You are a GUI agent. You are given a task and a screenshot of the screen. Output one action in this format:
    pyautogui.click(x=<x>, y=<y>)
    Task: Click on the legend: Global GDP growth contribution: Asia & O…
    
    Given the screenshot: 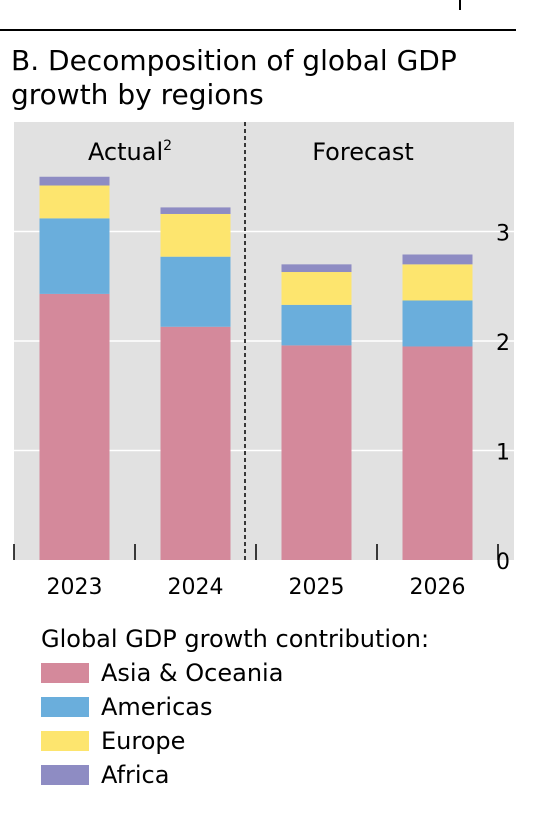 What is the action you would take?
    pyautogui.click(x=235, y=707)
    